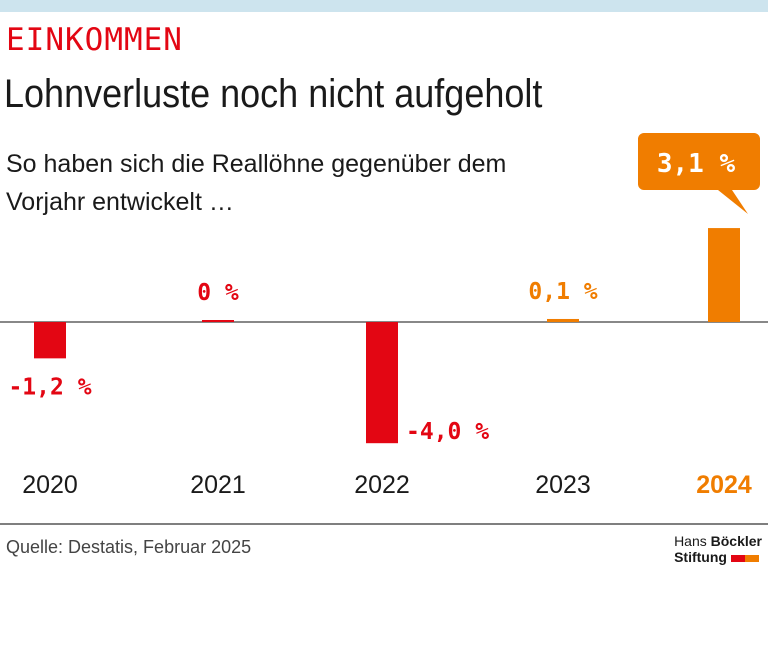  Describe the element at coordinates (737, 558) in the screenshot. I see `logo-red-square` at that location.